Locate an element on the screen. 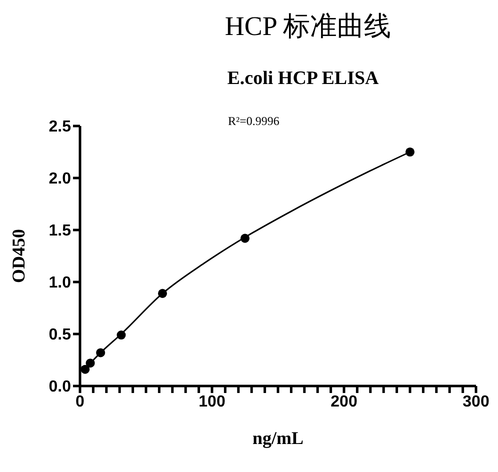  x-tick-label: 300 is located at coordinates (476, 401).